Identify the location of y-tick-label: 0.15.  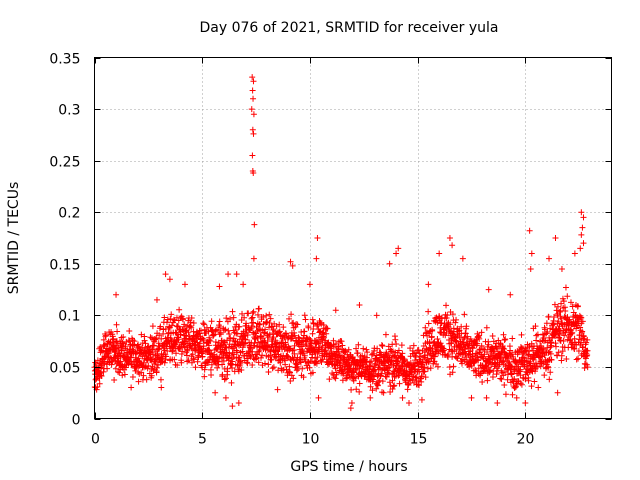
(64, 266).